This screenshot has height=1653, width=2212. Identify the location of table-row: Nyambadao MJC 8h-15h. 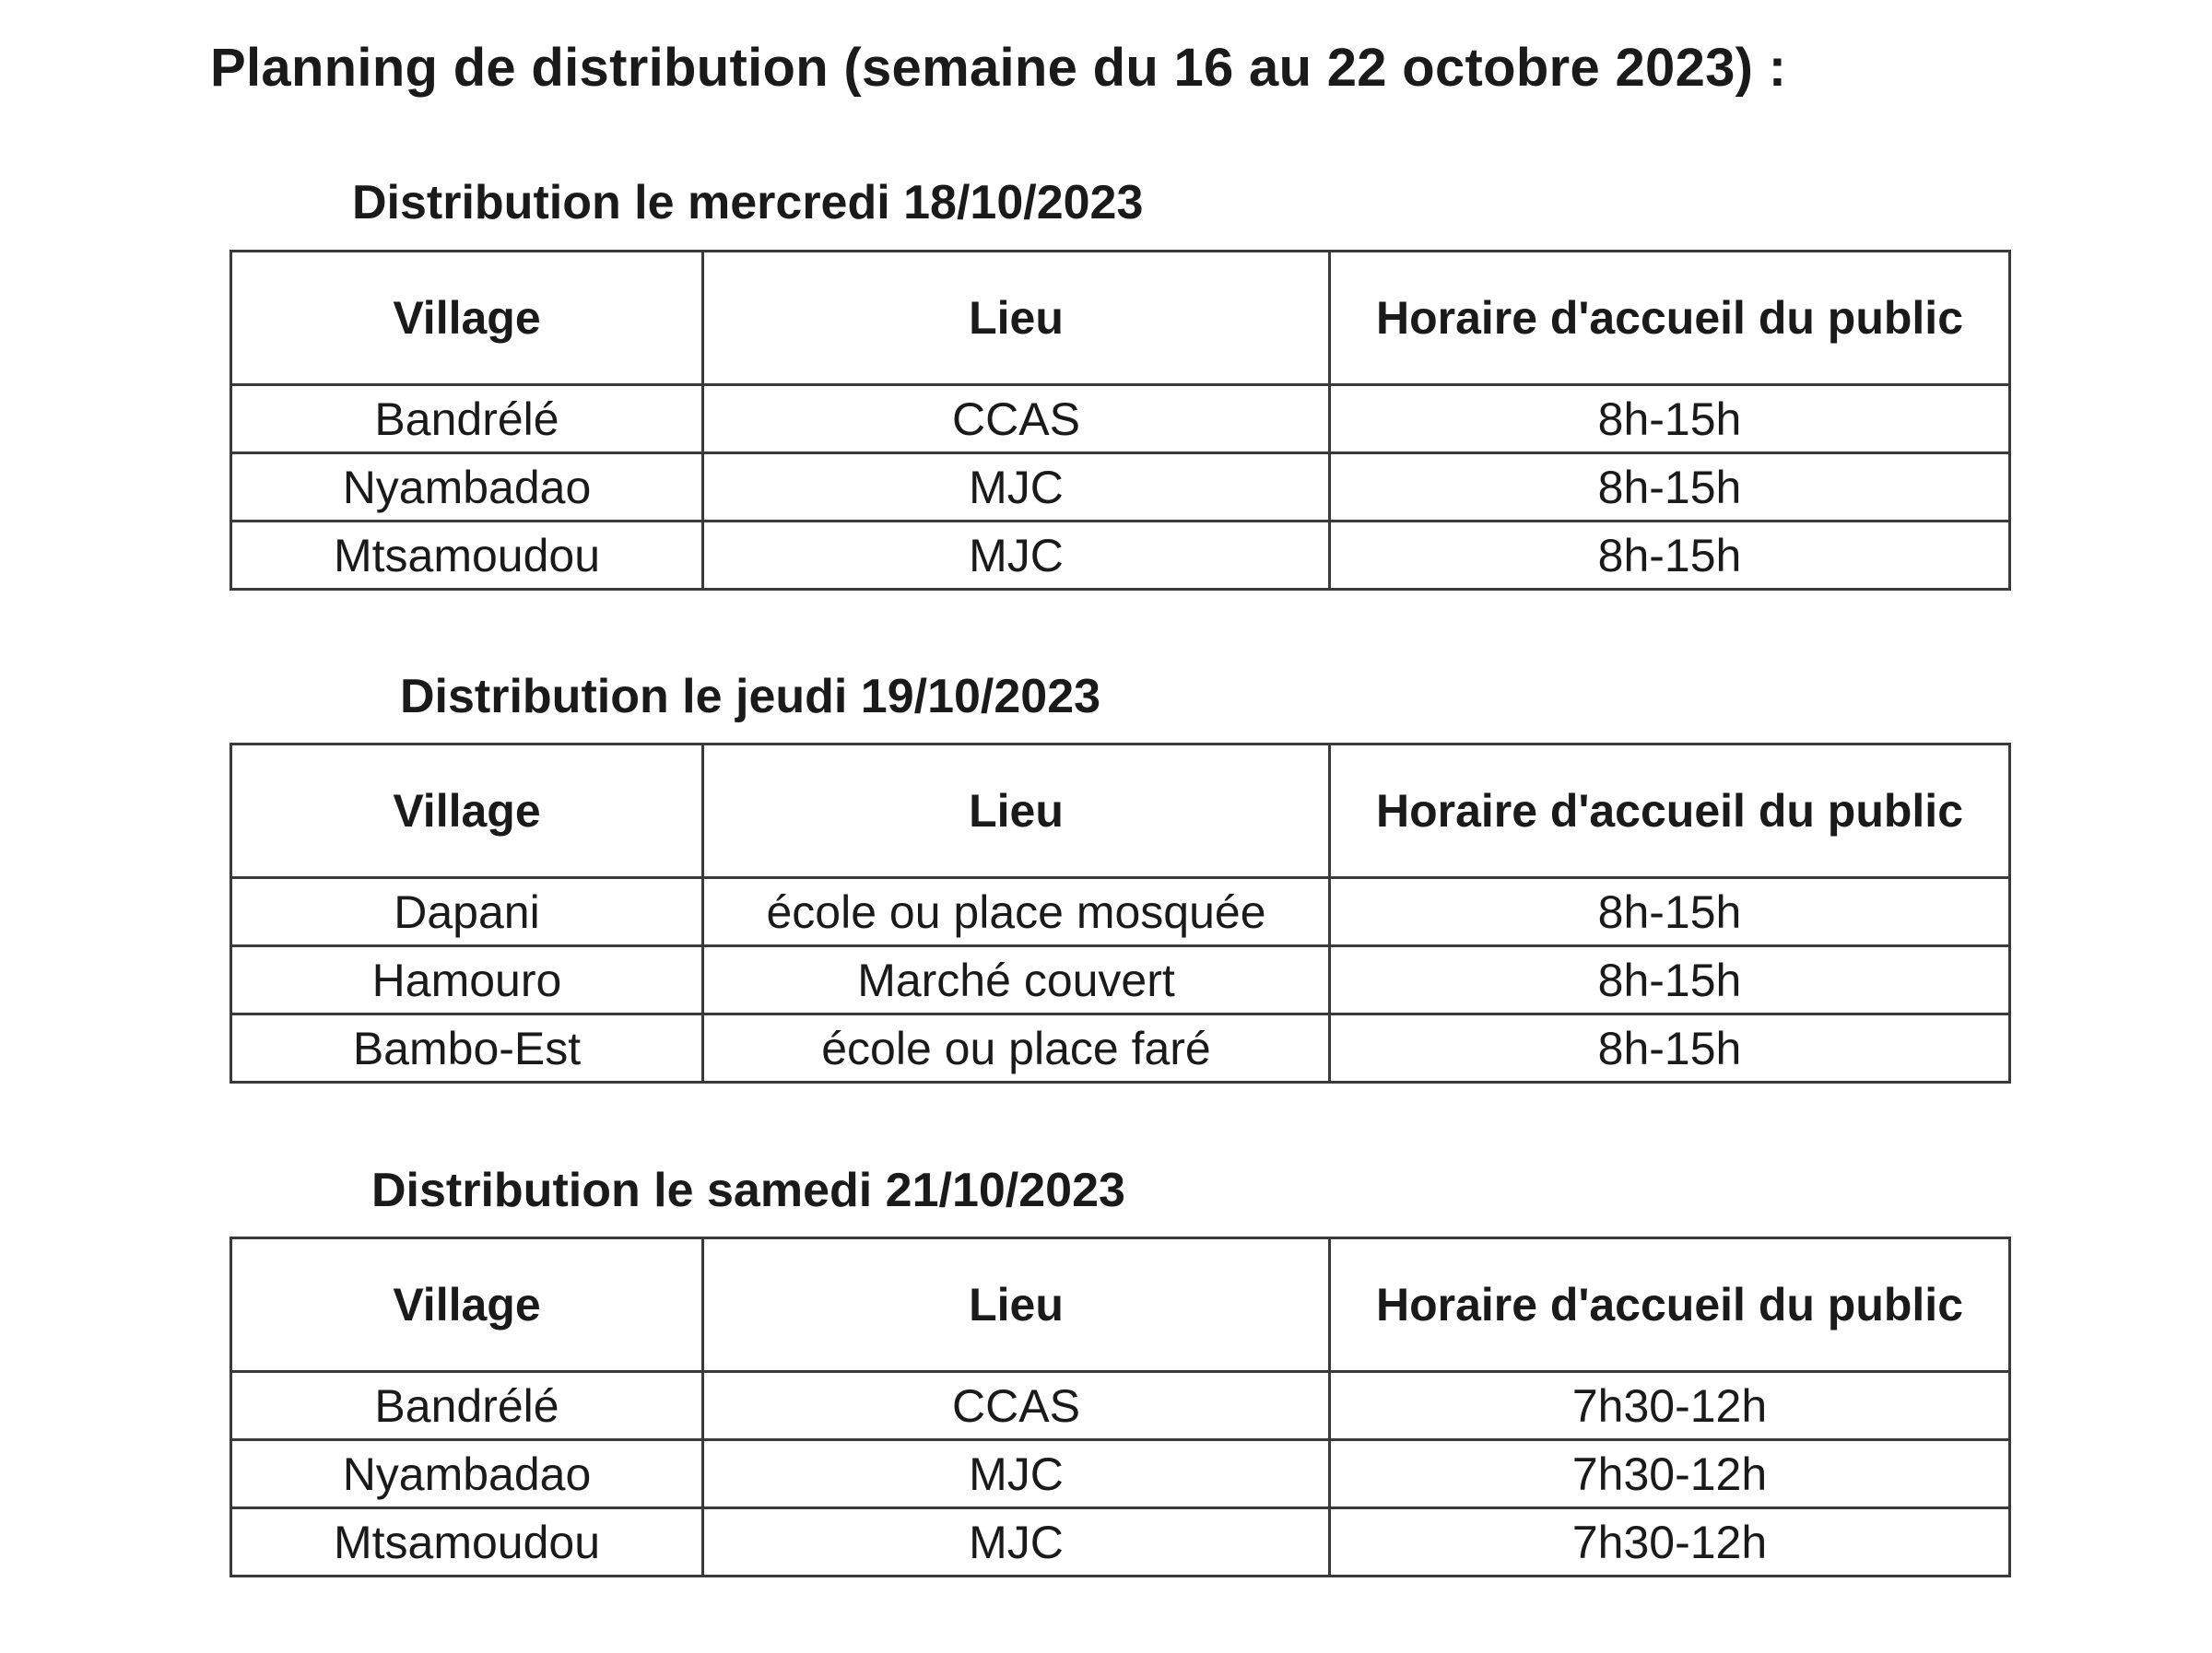
(1120, 486).